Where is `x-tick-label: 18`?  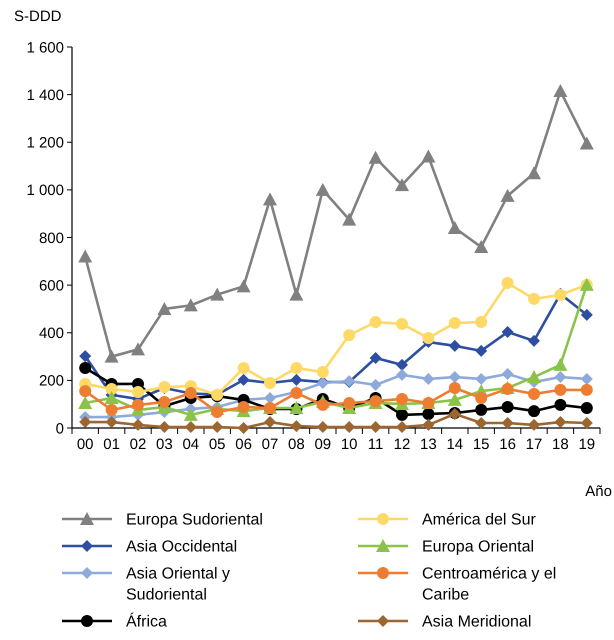
x-tick-label: 18 is located at coordinates (560, 444).